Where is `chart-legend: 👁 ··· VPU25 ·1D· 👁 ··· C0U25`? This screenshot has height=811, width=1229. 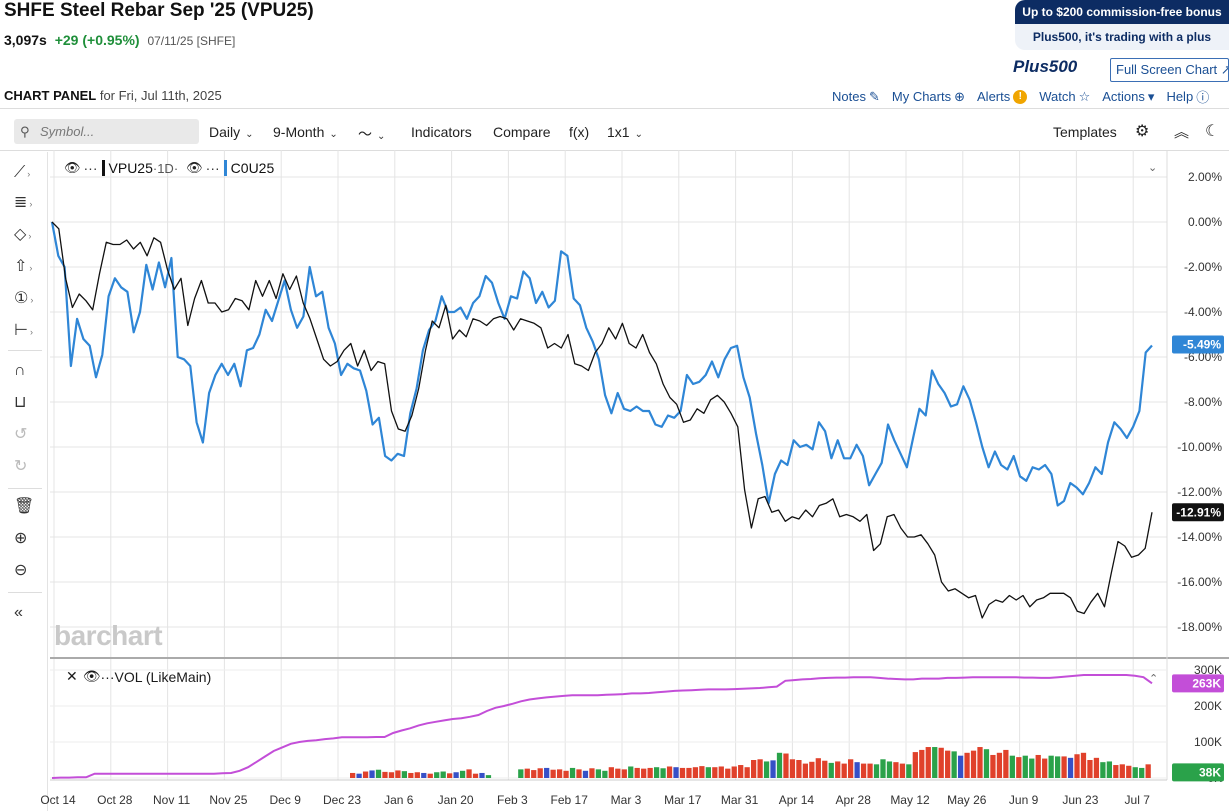
chart-legend: 👁 ··· VPU25 ·1D· 👁 ··· C0U25 is located at coordinates (169, 168).